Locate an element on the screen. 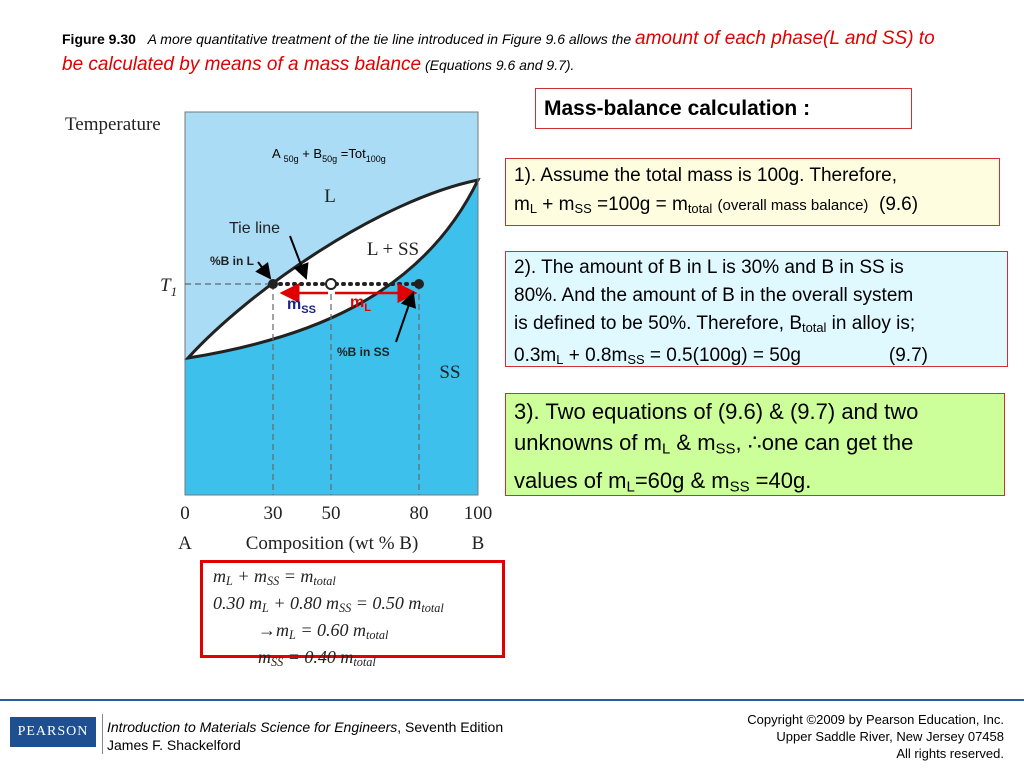 The height and width of the screenshot is (768, 1024). overall-point is located at coordinates (331, 284).